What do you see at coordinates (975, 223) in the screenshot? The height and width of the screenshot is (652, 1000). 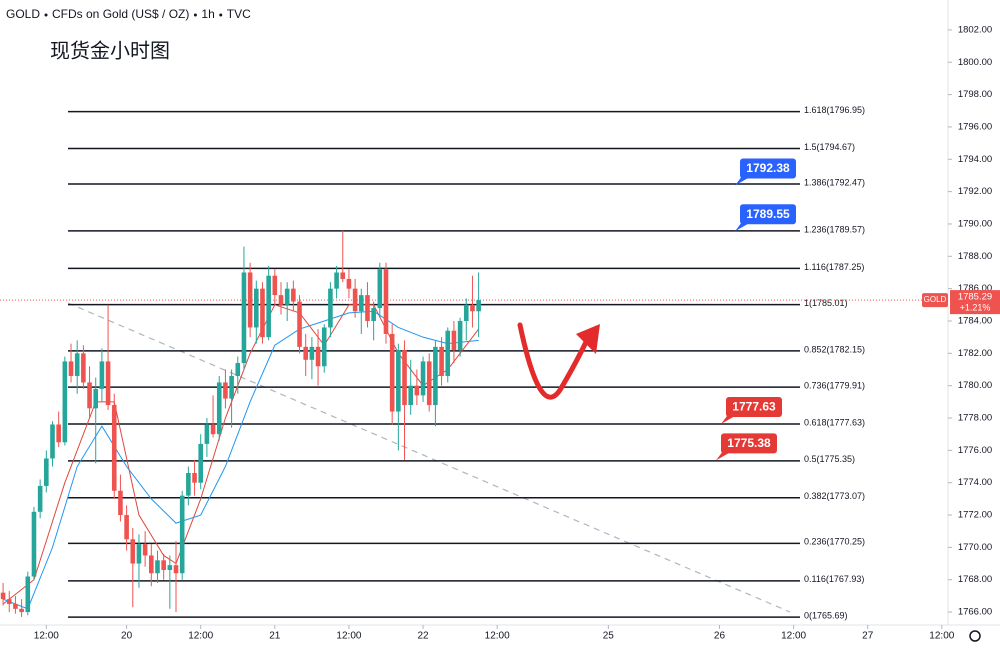 I see `y-tick-label: 1790.00` at bounding box center [975, 223].